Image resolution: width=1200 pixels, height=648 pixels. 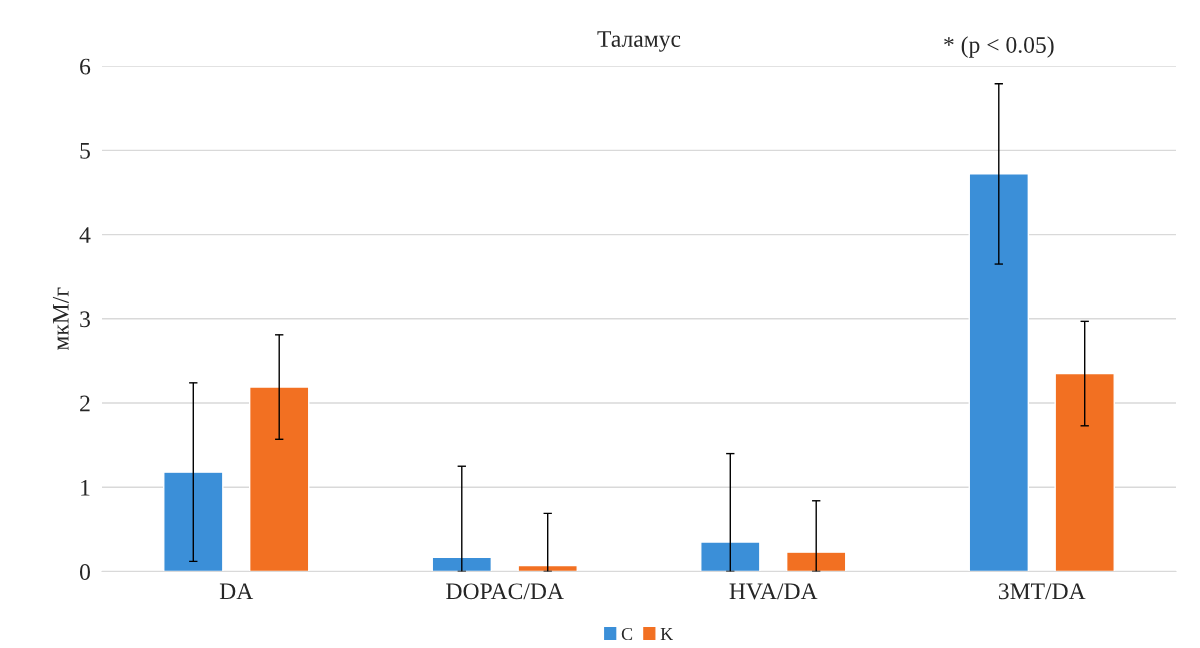 I want to click on x-tick-label: DOPAC/DA, so click(x=505, y=591).